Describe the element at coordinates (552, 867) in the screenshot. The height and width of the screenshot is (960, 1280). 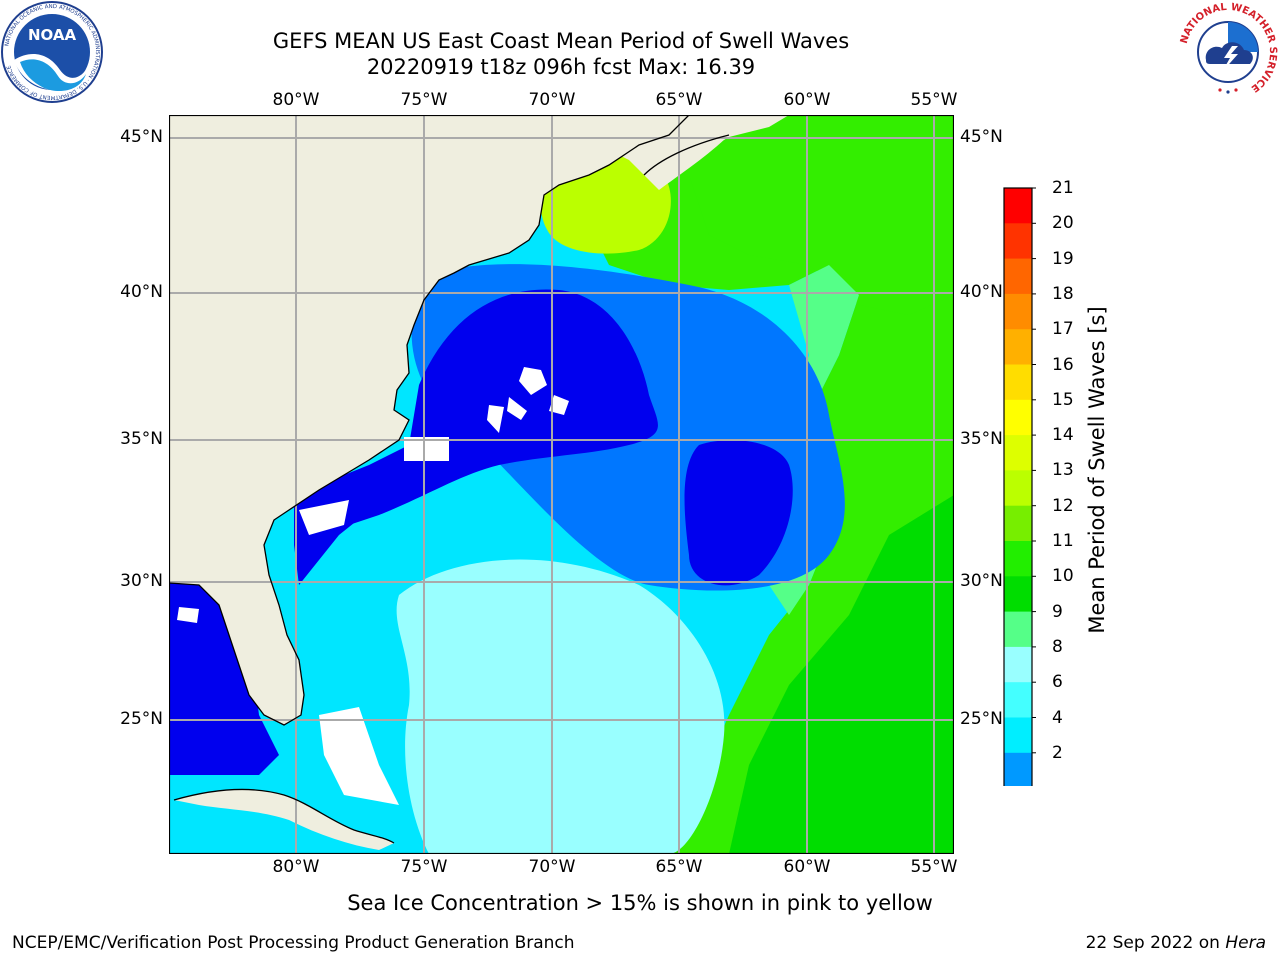
I see `lon-label-bottom: 70°W` at that location.